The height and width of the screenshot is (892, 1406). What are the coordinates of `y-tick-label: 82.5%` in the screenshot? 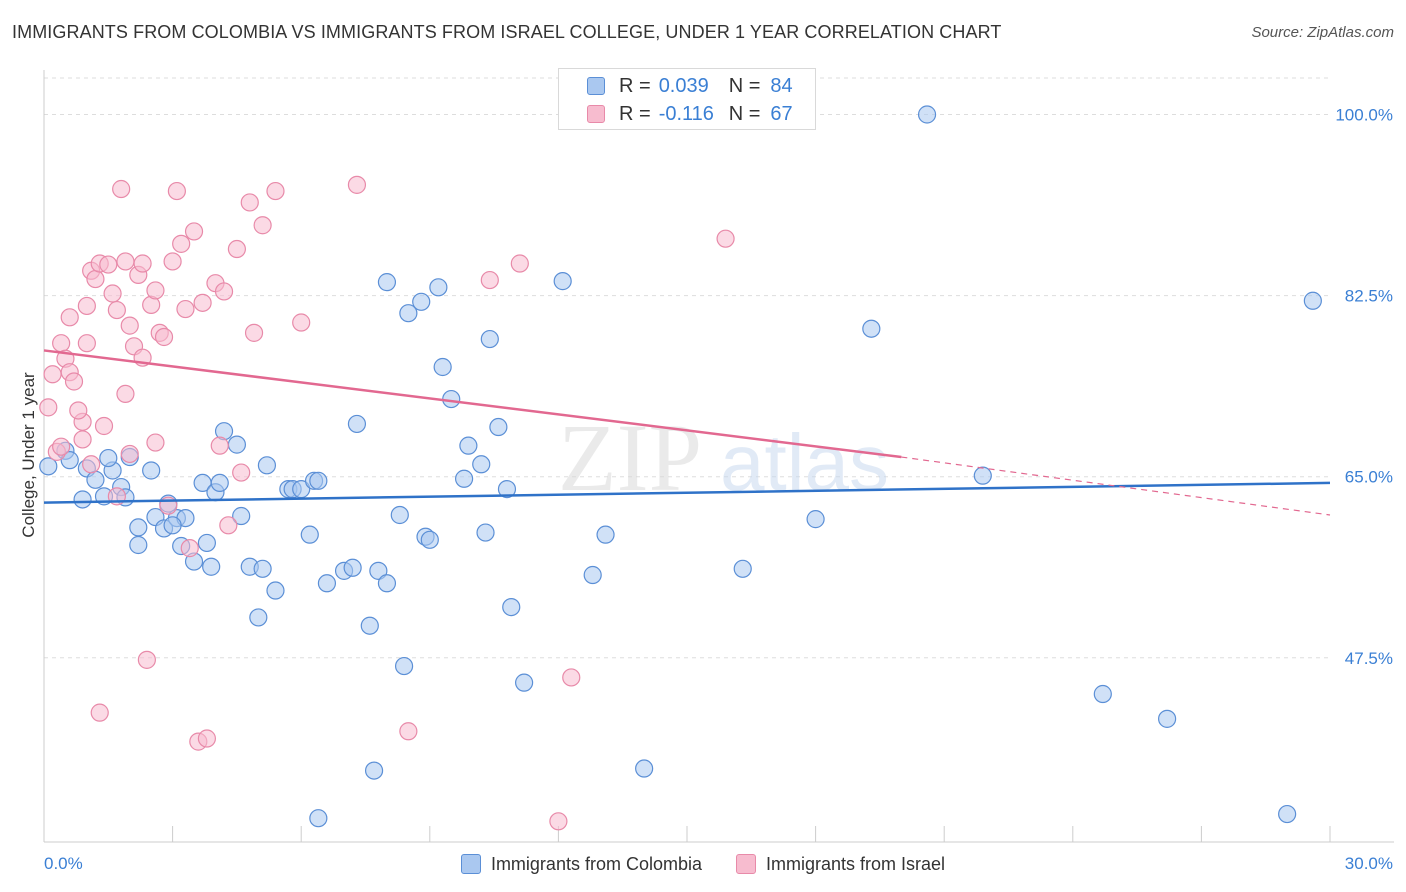 It's located at (1369, 296).